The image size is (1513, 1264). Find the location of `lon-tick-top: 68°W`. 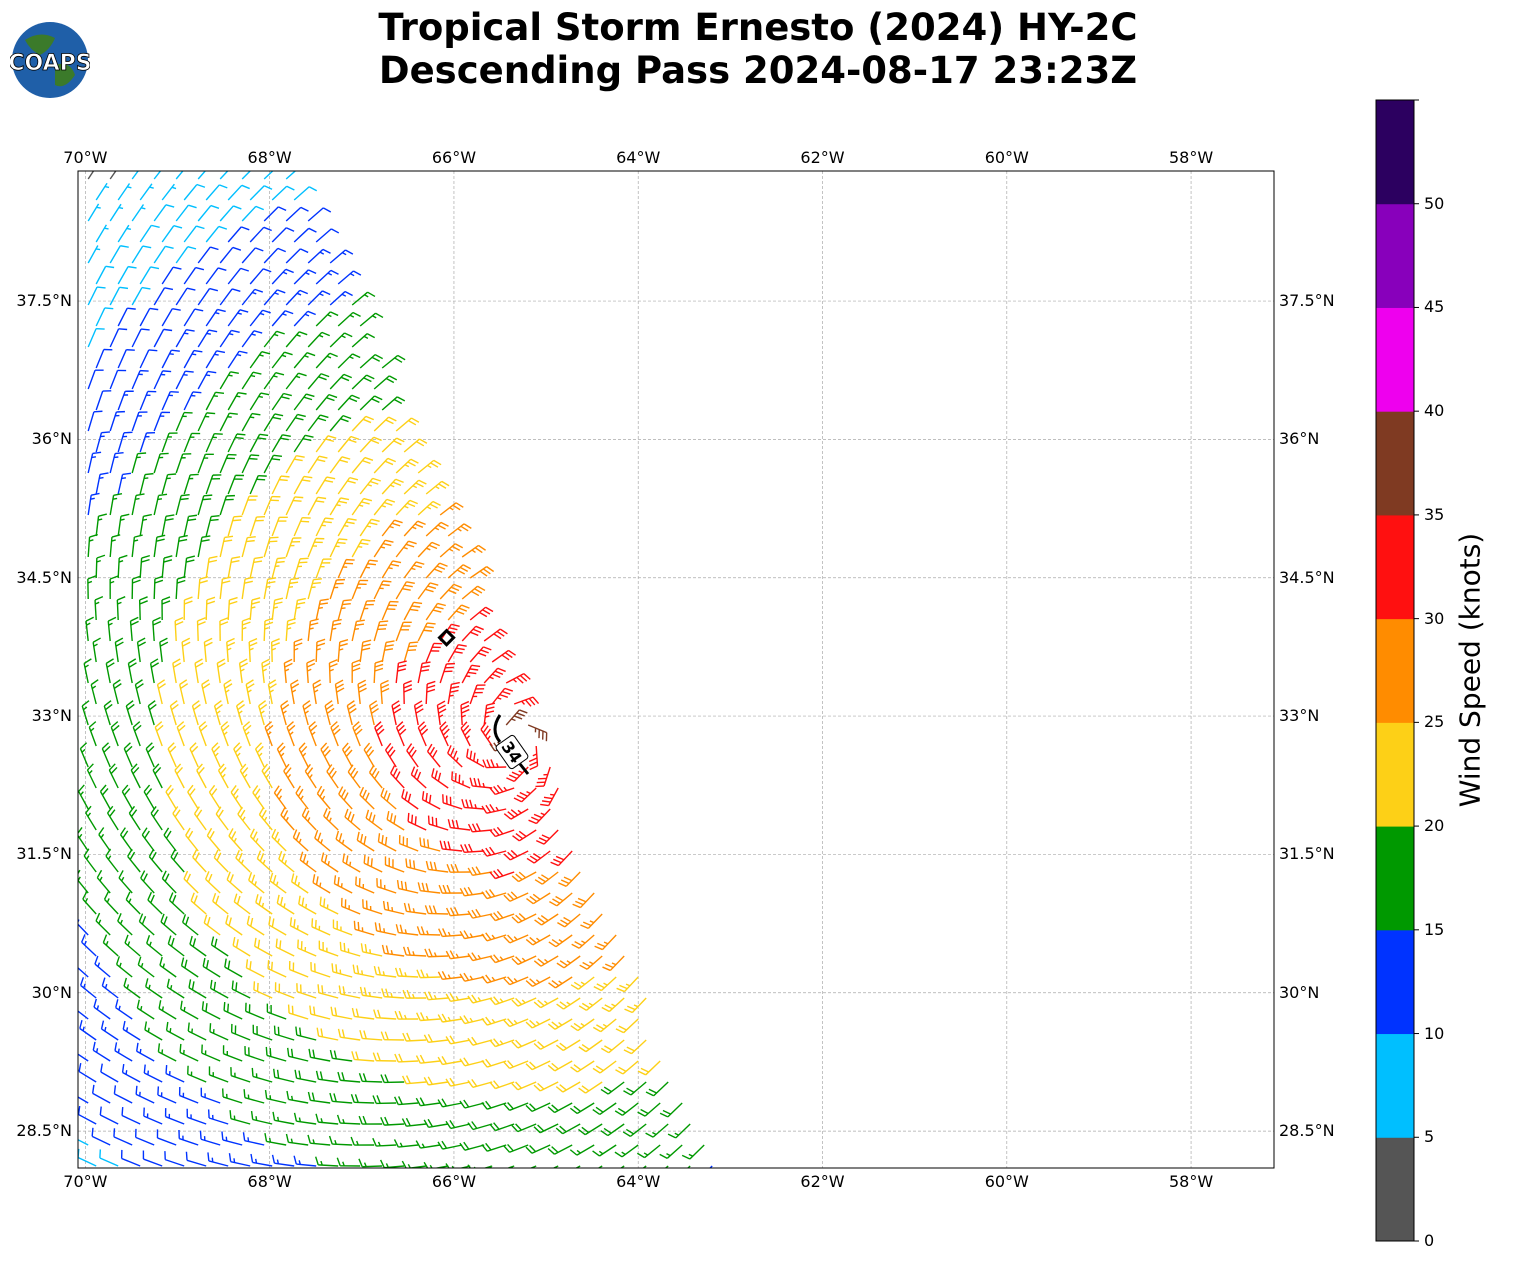

lon-tick-top: 68°W is located at coordinates (269, 157).